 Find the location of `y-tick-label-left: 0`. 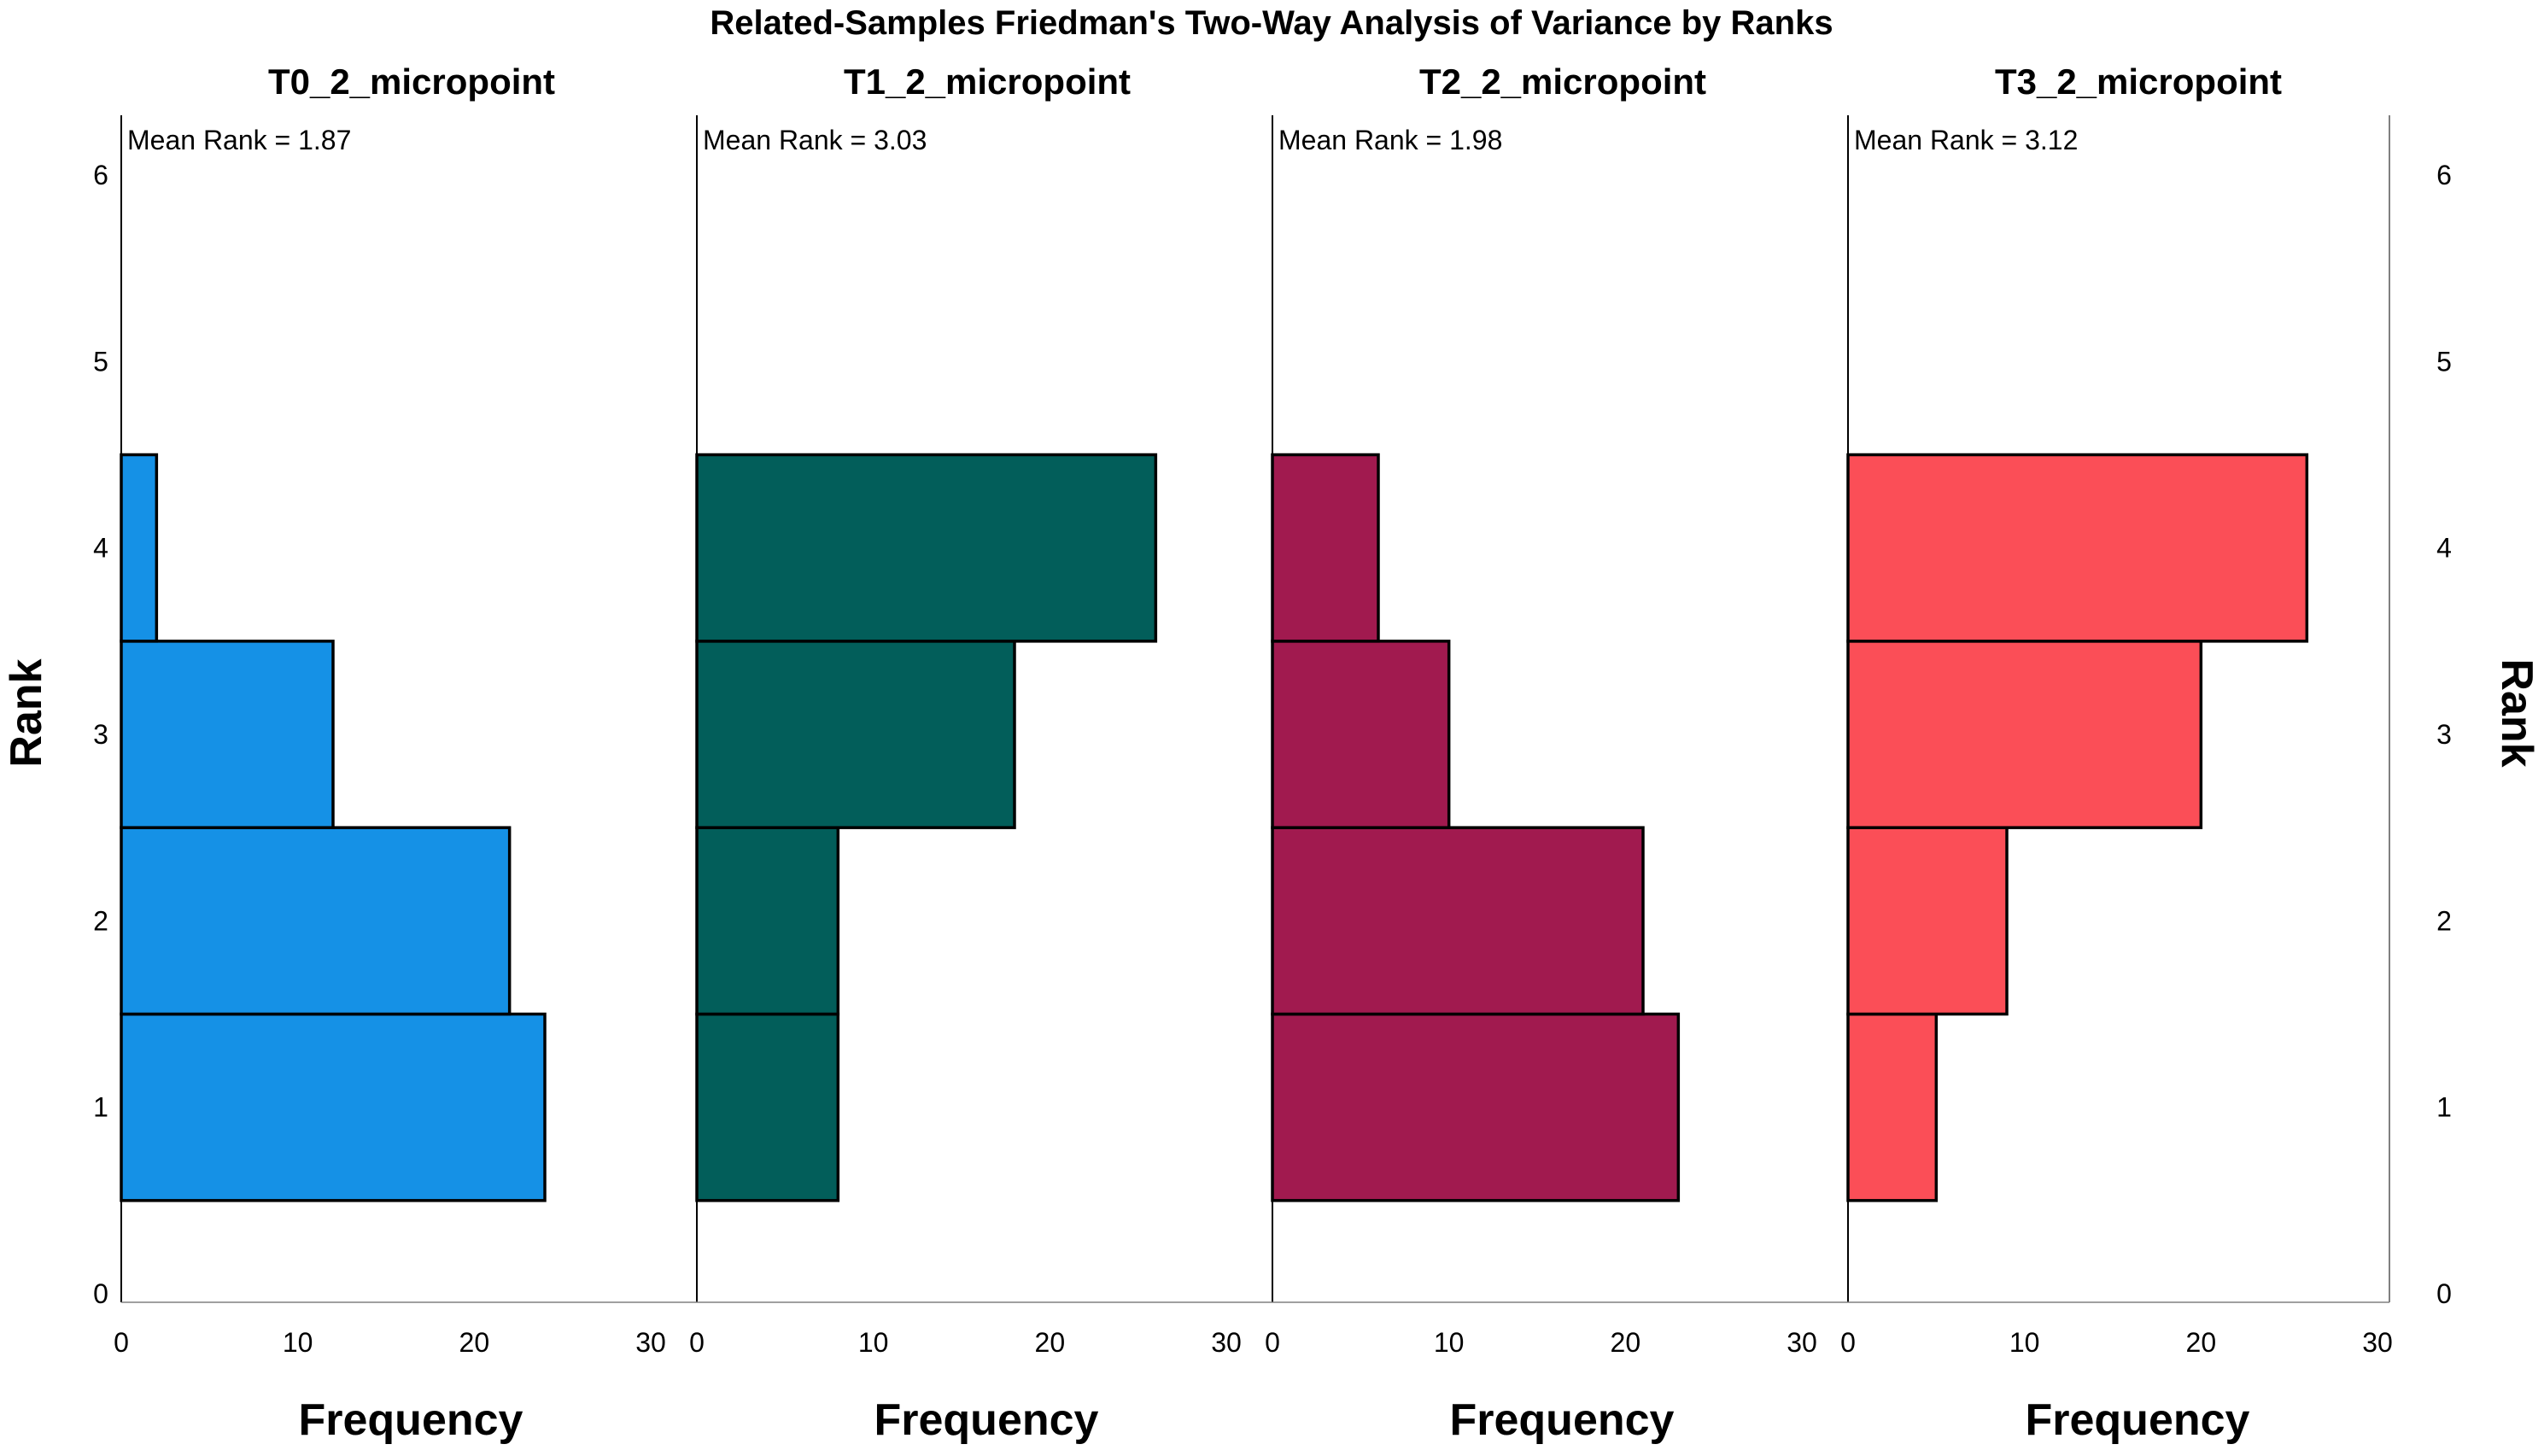

y-tick-label-left: 0 is located at coordinates (100, 1294).